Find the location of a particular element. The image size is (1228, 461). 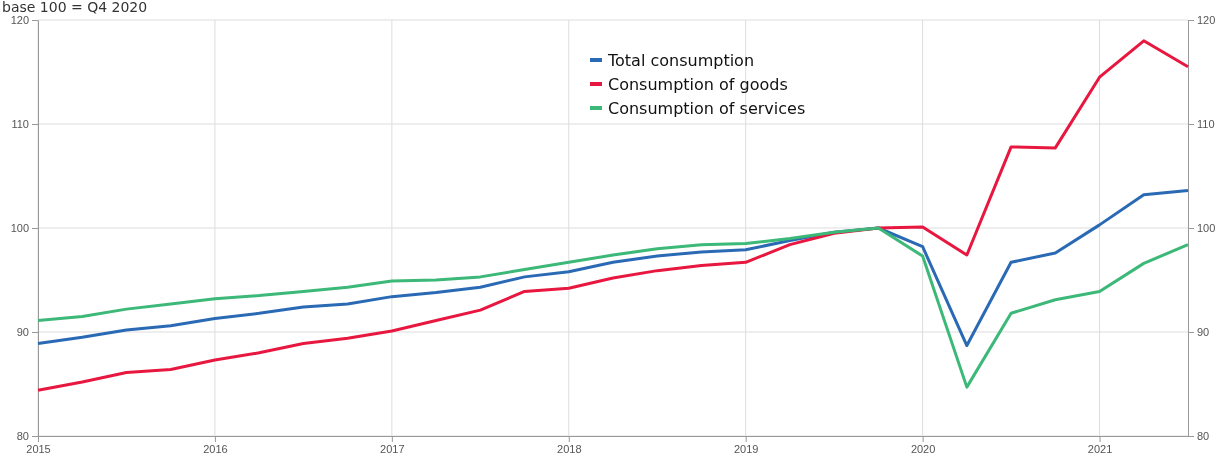

y2-tick-label: 100 is located at coordinates (1206, 228).